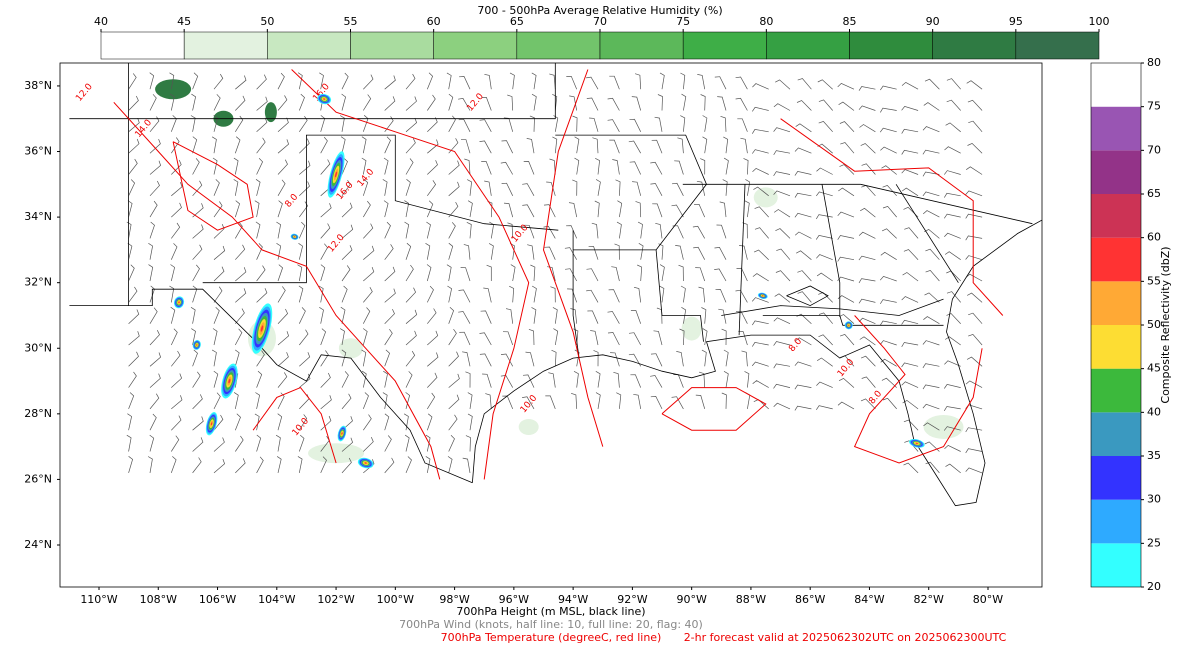 This screenshot has height=650, width=1200. I want to click on lon-tick-label: 108°W, so click(158, 599).